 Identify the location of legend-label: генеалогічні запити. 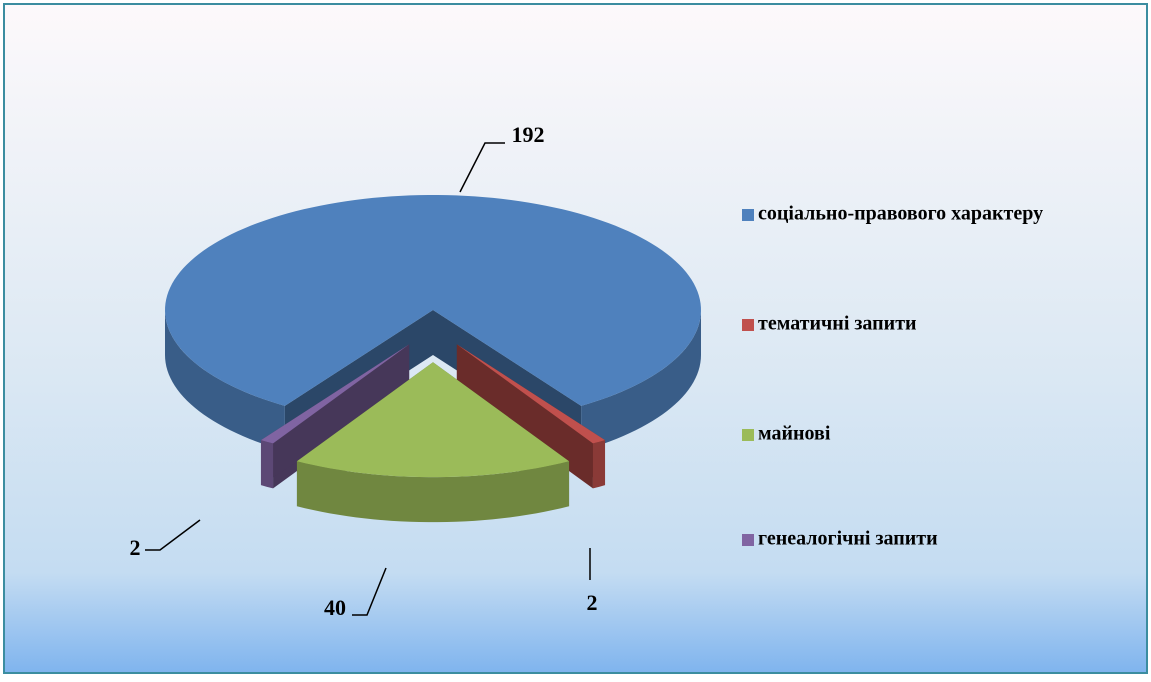
(848, 539).